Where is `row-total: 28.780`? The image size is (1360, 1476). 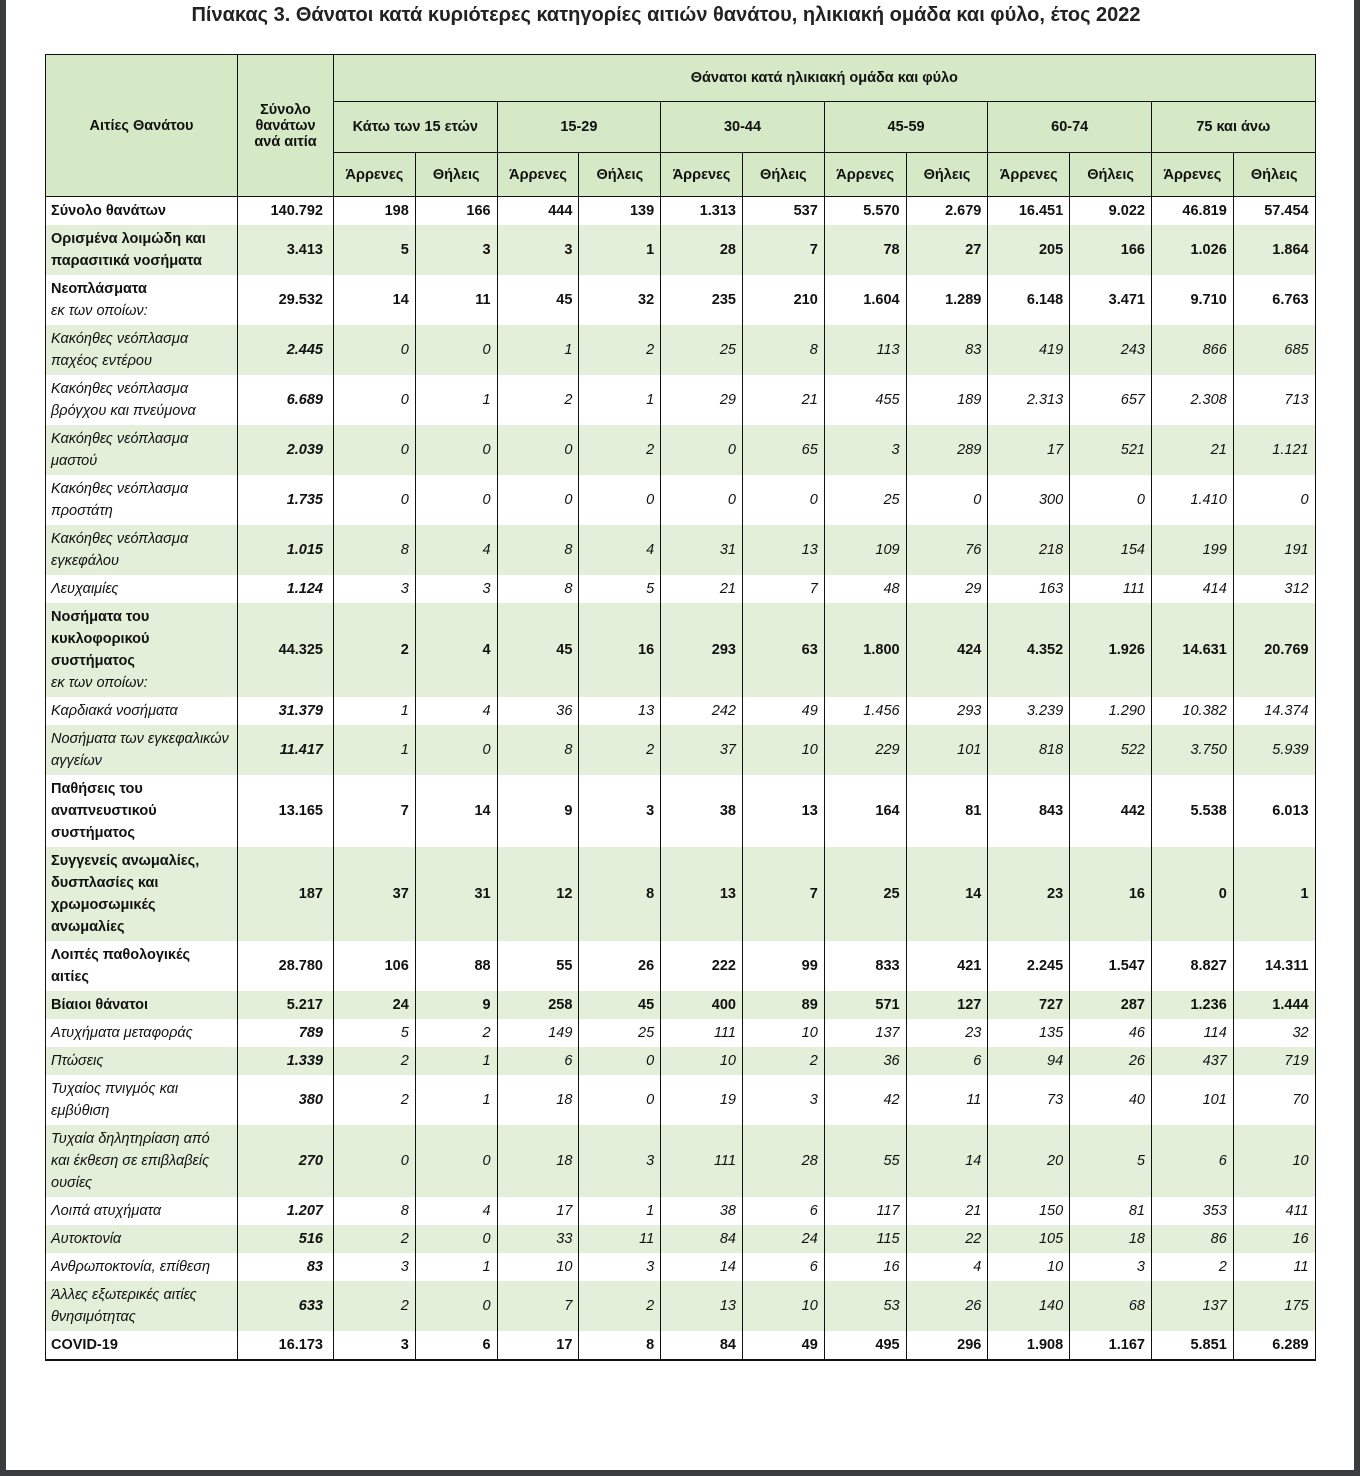
row-total: 28.780 is located at coordinates (285, 966).